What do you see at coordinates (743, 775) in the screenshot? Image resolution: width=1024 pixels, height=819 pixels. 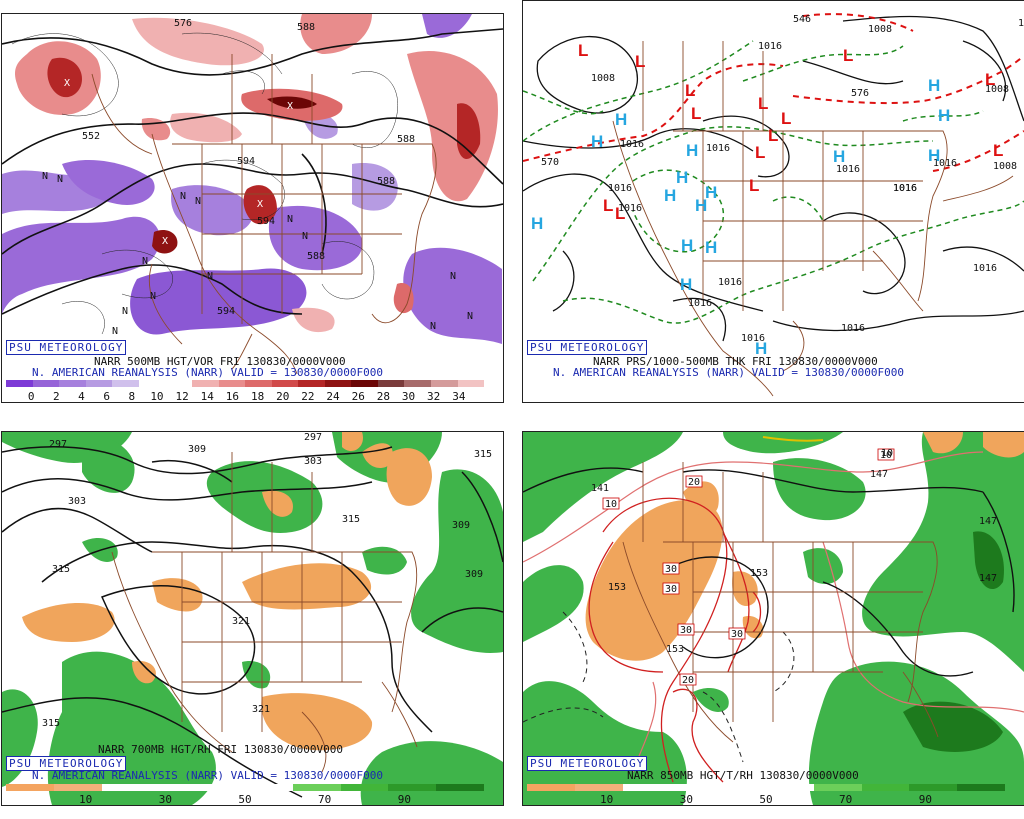 I see `panel-caption-title: NARR 850MB HGT/T/RH 130830/0000V000` at bounding box center [743, 775].